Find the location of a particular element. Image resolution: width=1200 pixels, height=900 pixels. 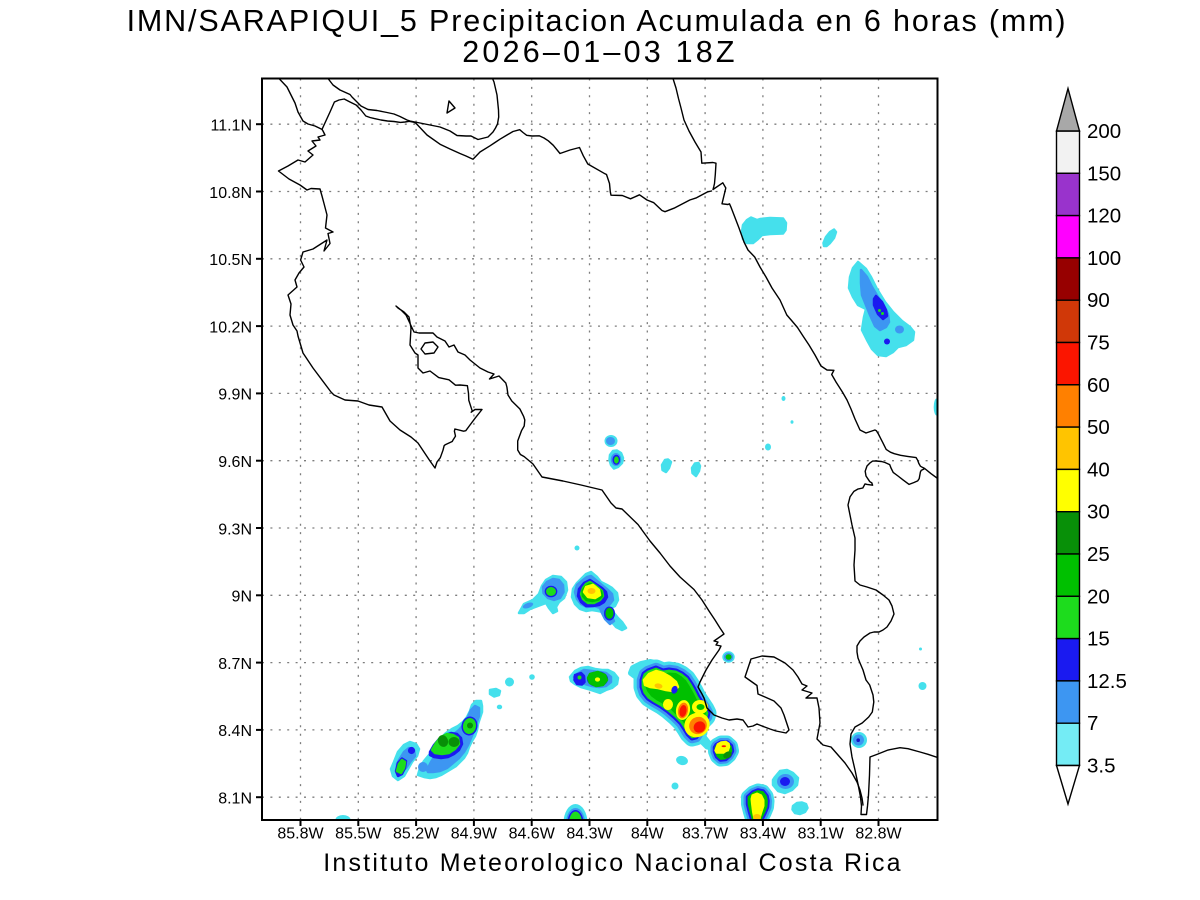

svg-text: 90 is located at coordinates (1098, 300).